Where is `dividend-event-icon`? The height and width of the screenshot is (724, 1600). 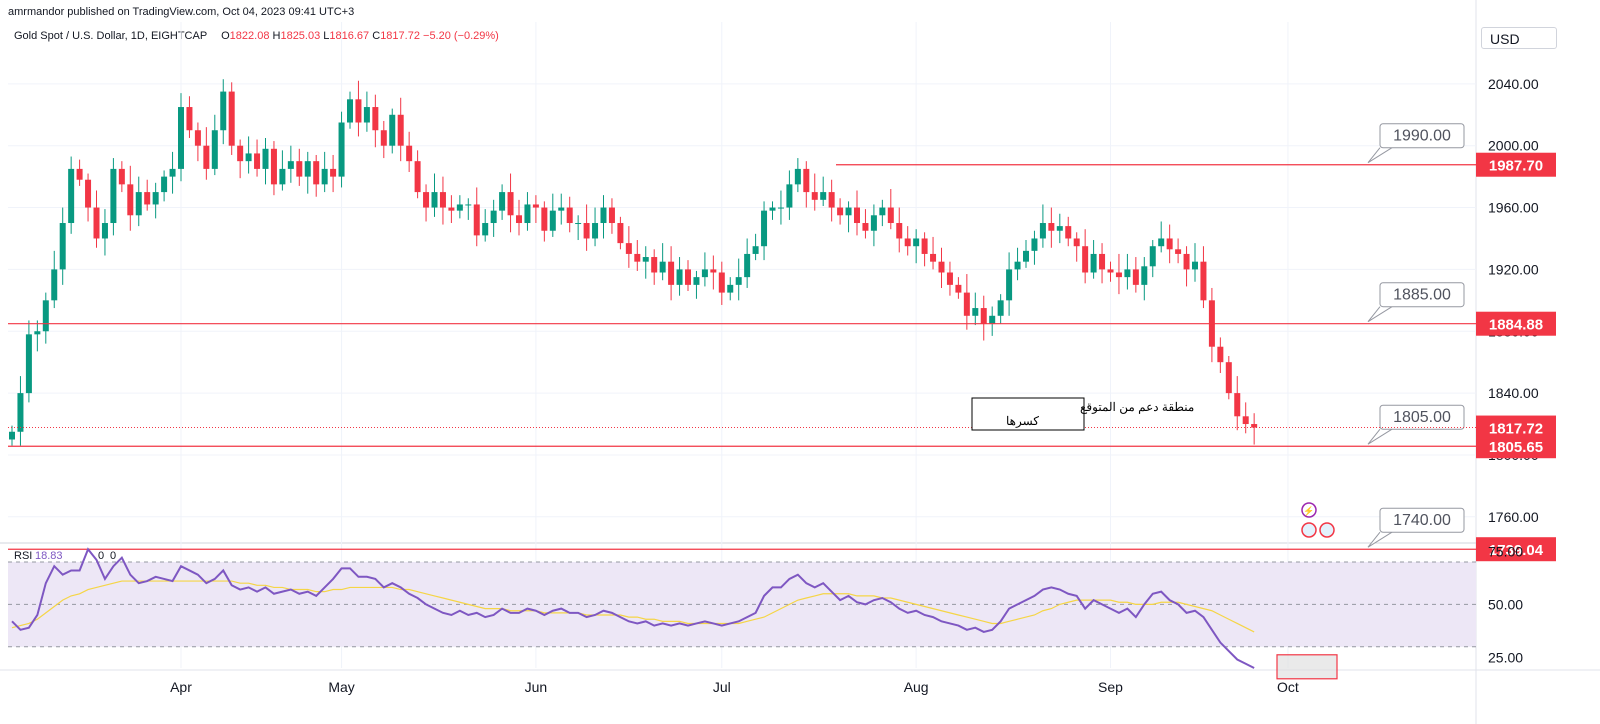 dividend-event-icon is located at coordinates (1309, 510).